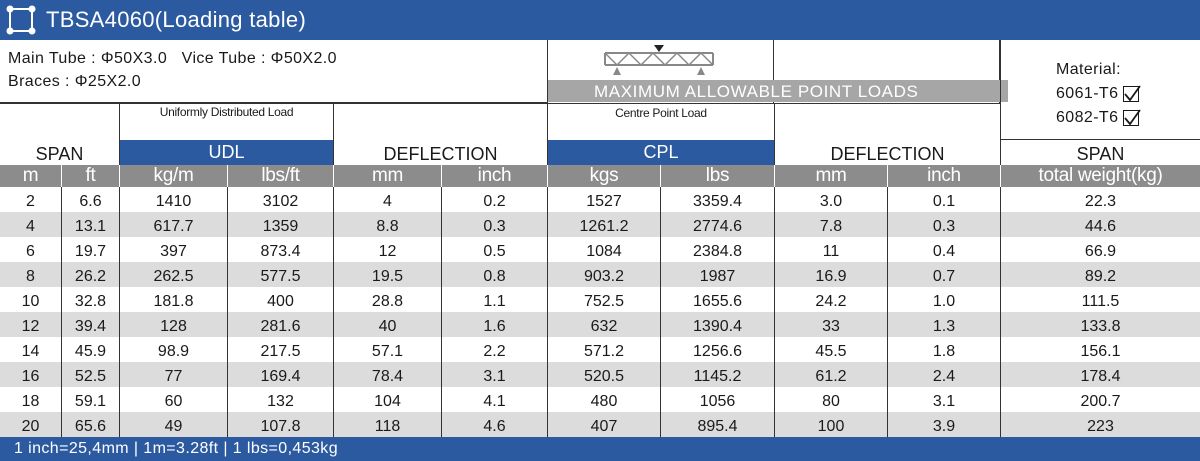 This screenshot has height=461, width=1200. Describe the element at coordinates (1100, 401) in the screenshot. I see `total-weight-cell: 200.7` at that location.